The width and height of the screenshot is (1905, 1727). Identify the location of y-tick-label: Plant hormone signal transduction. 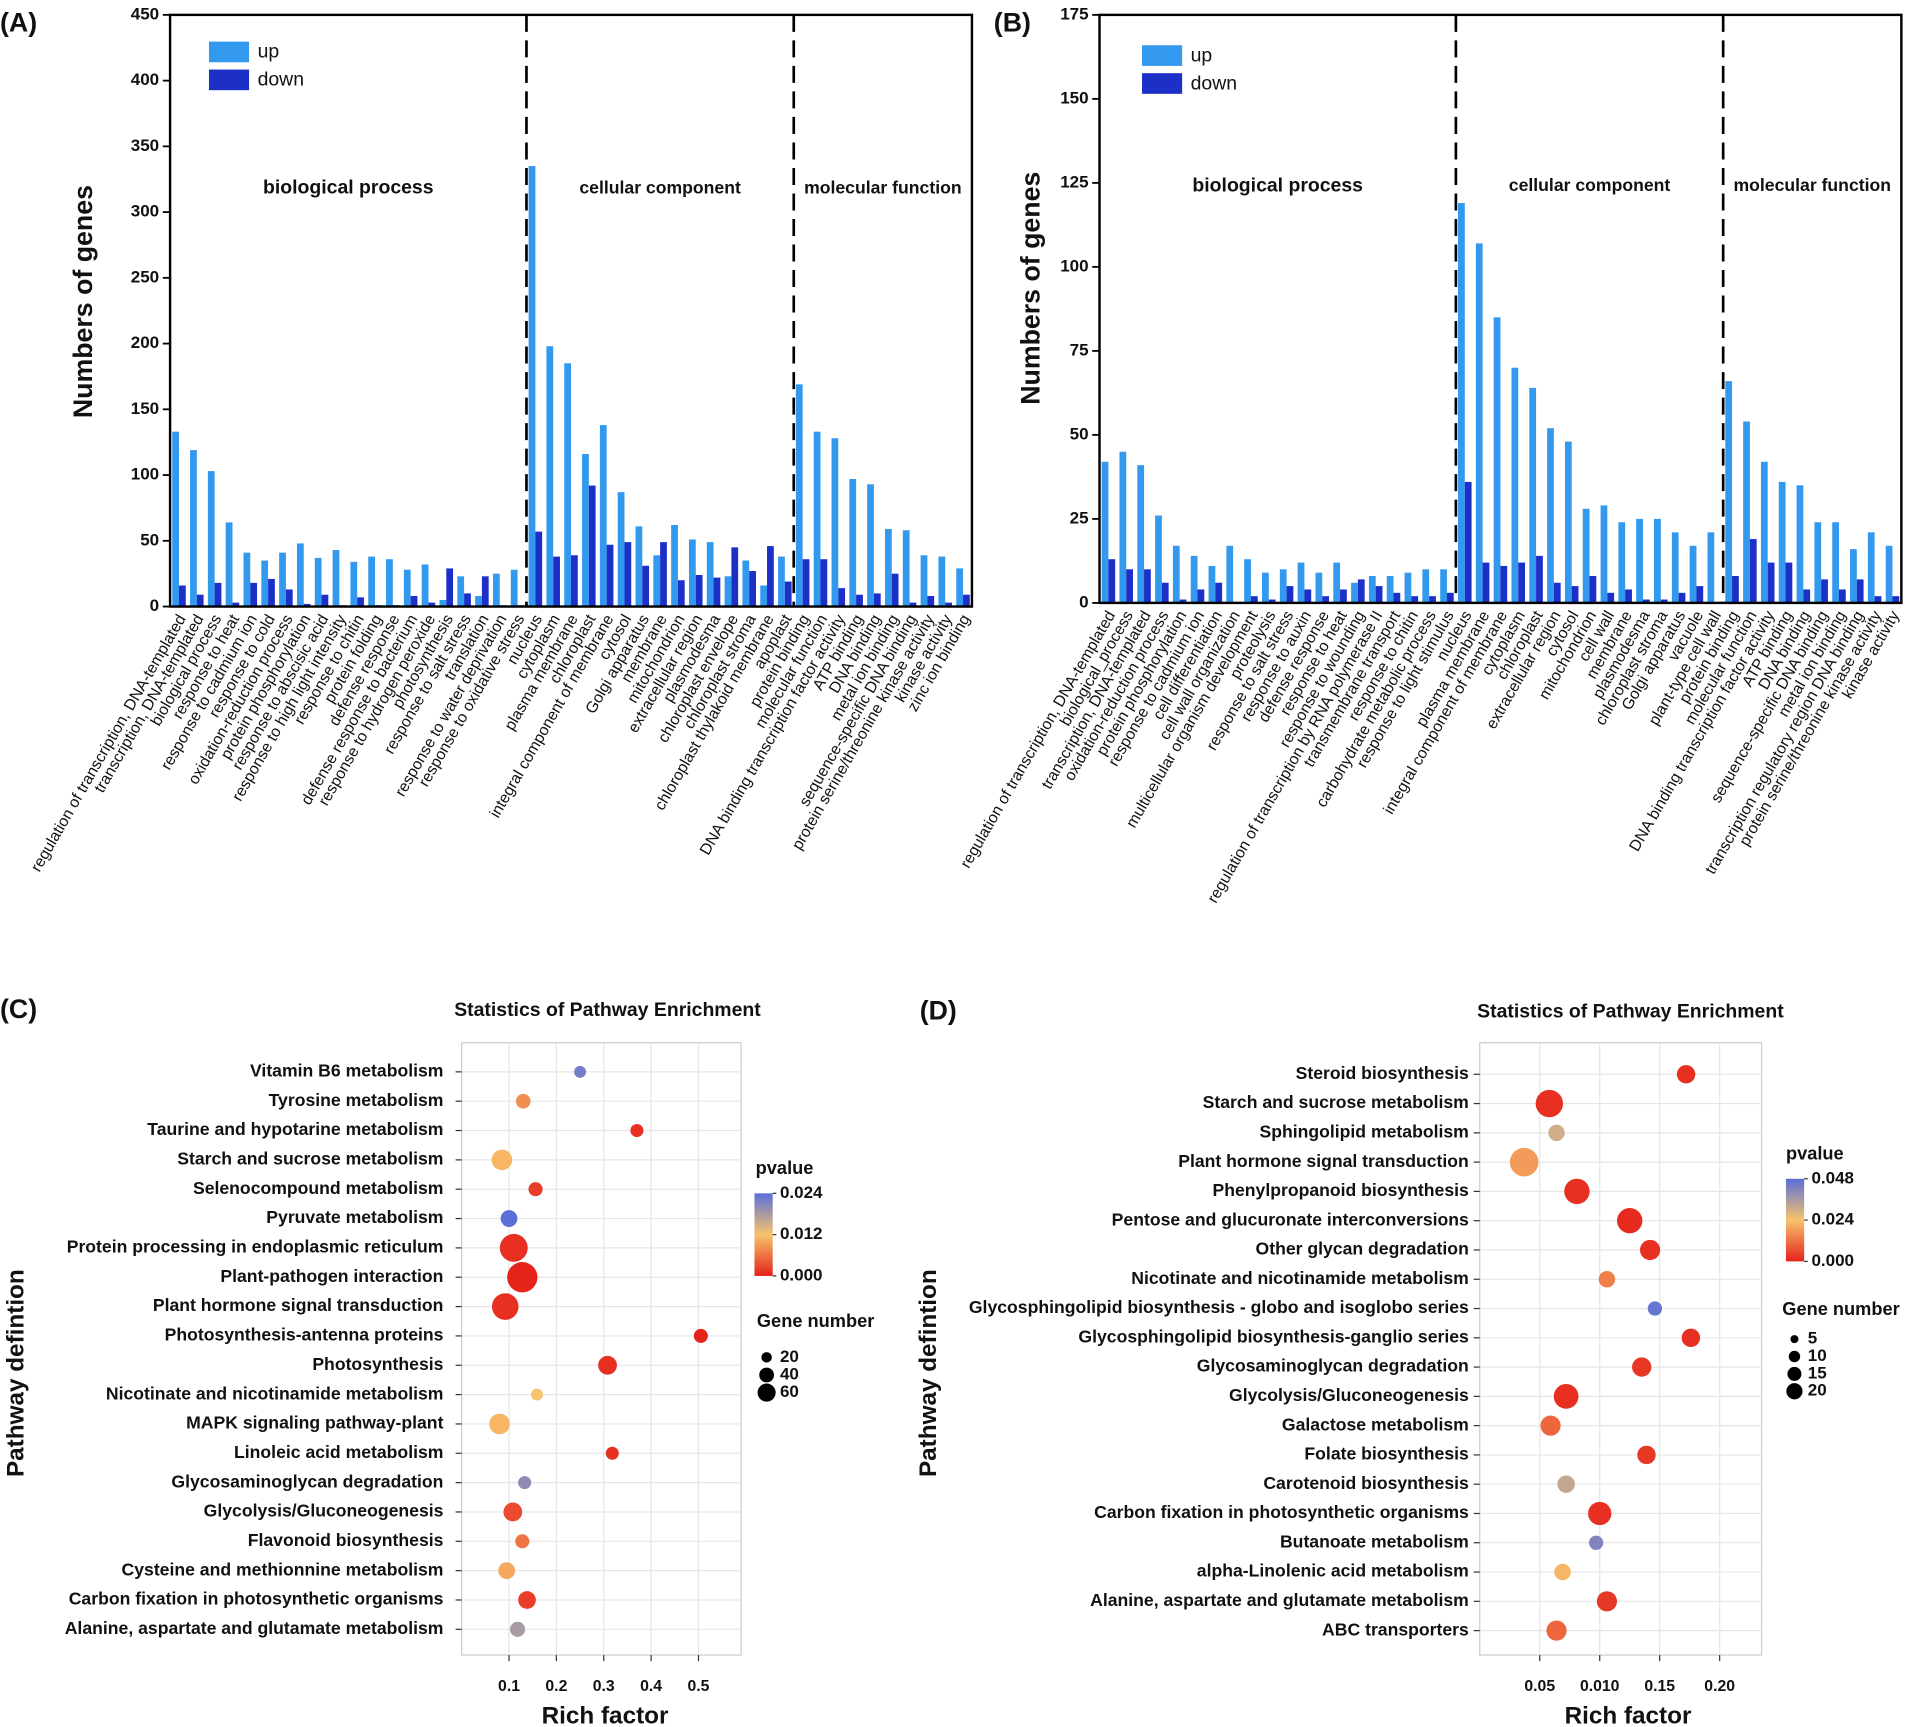
(1323, 1161).